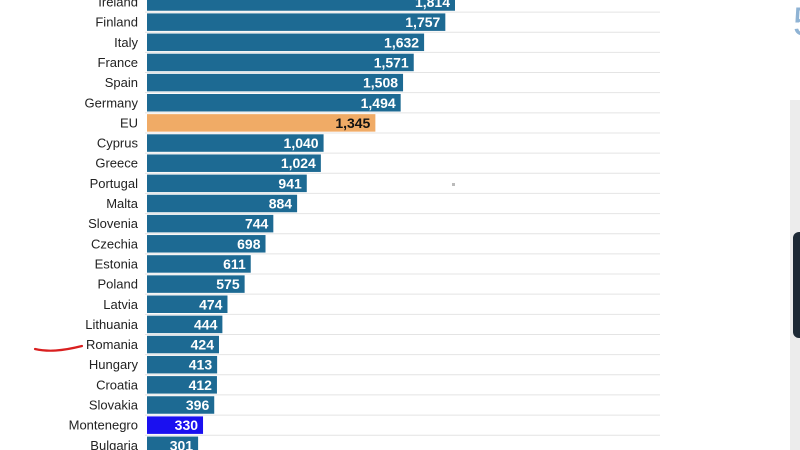 Image resolution: width=800 pixels, height=450 pixels. I want to click on bar-slovakia, so click(181, 405).